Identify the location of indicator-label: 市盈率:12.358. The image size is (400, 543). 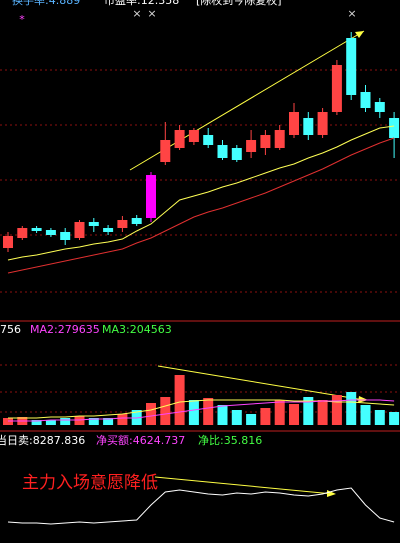
(141, 3).